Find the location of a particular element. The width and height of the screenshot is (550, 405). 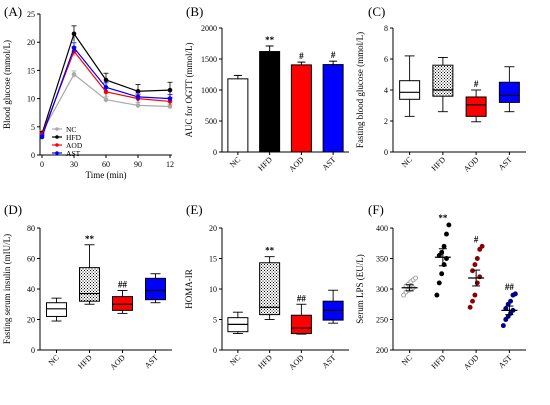

legend-label-nc: NC is located at coordinates (71, 129).